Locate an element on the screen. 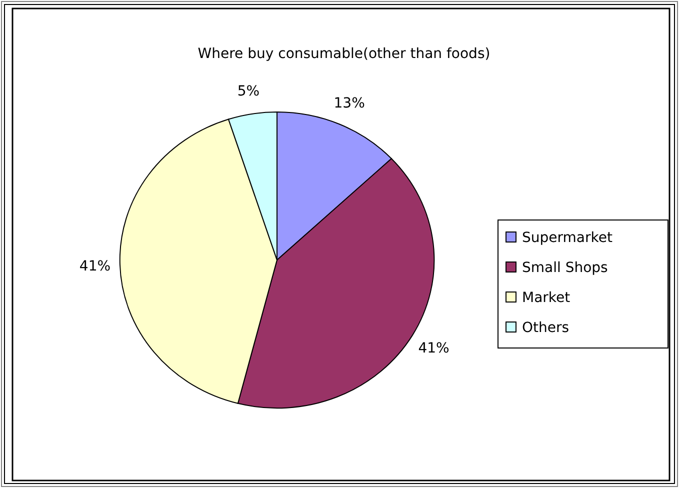 Image resolution: width=679 pixels, height=488 pixels. legend-label: Supermarket is located at coordinates (567, 238).